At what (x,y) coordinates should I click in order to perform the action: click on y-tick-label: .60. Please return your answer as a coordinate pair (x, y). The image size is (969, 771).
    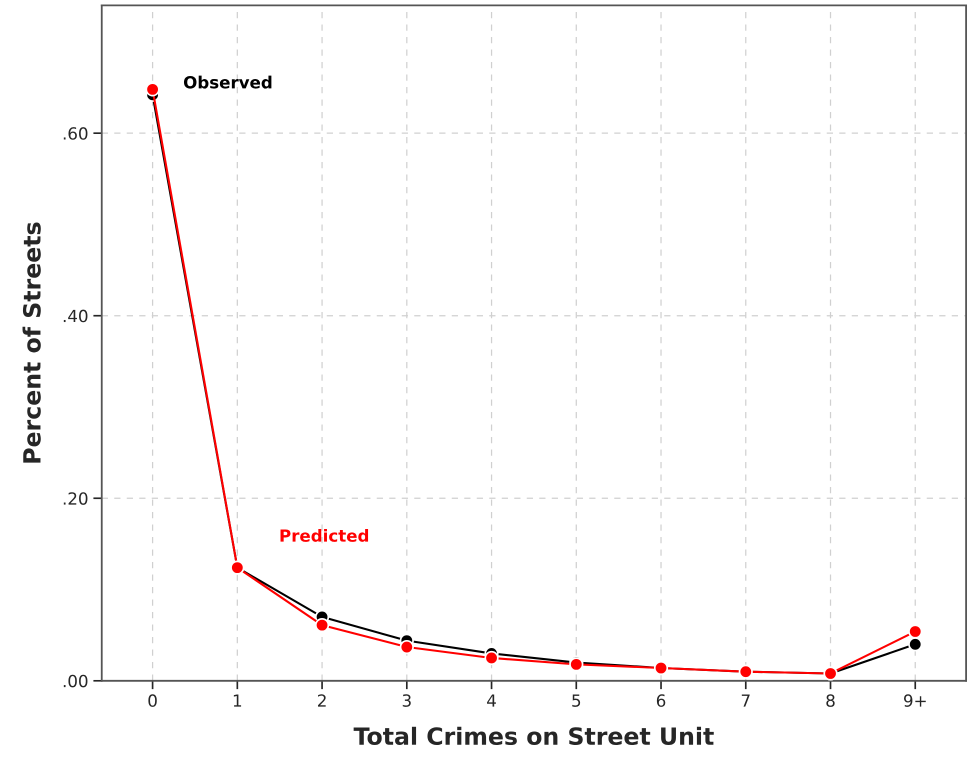
    Looking at the image, I should click on (76, 133).